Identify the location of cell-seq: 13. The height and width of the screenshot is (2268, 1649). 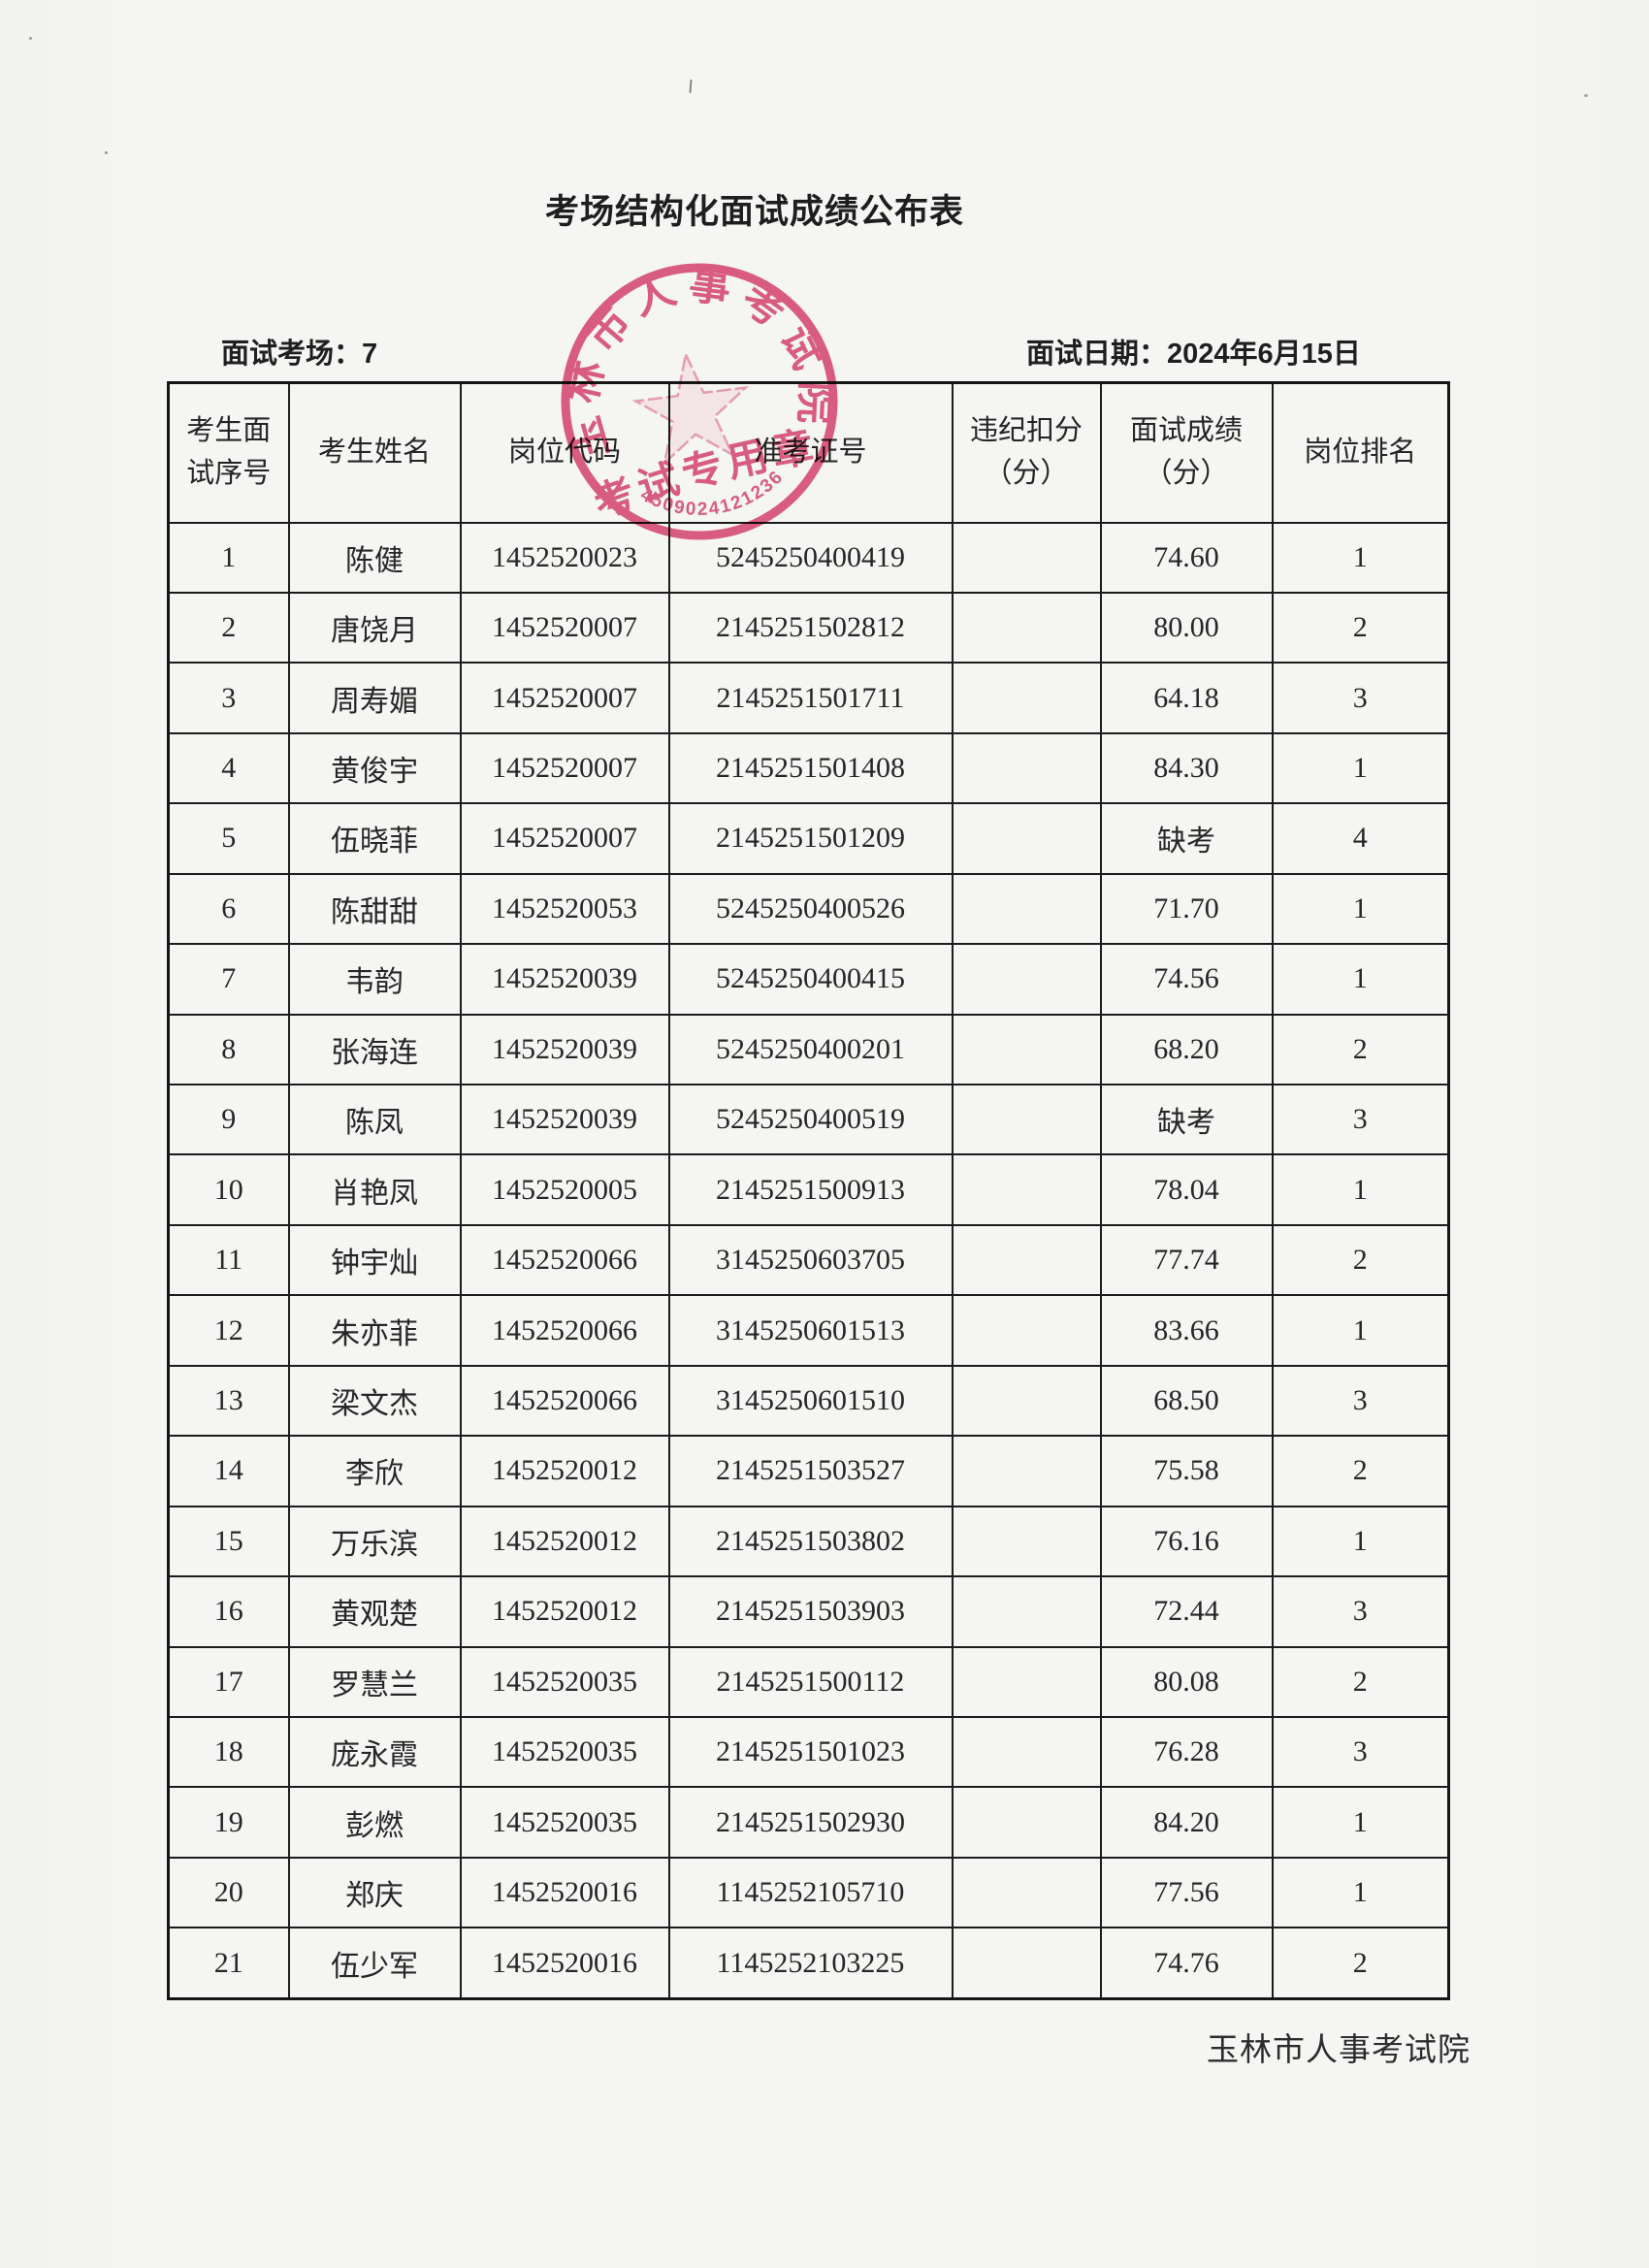
(228, 1401).